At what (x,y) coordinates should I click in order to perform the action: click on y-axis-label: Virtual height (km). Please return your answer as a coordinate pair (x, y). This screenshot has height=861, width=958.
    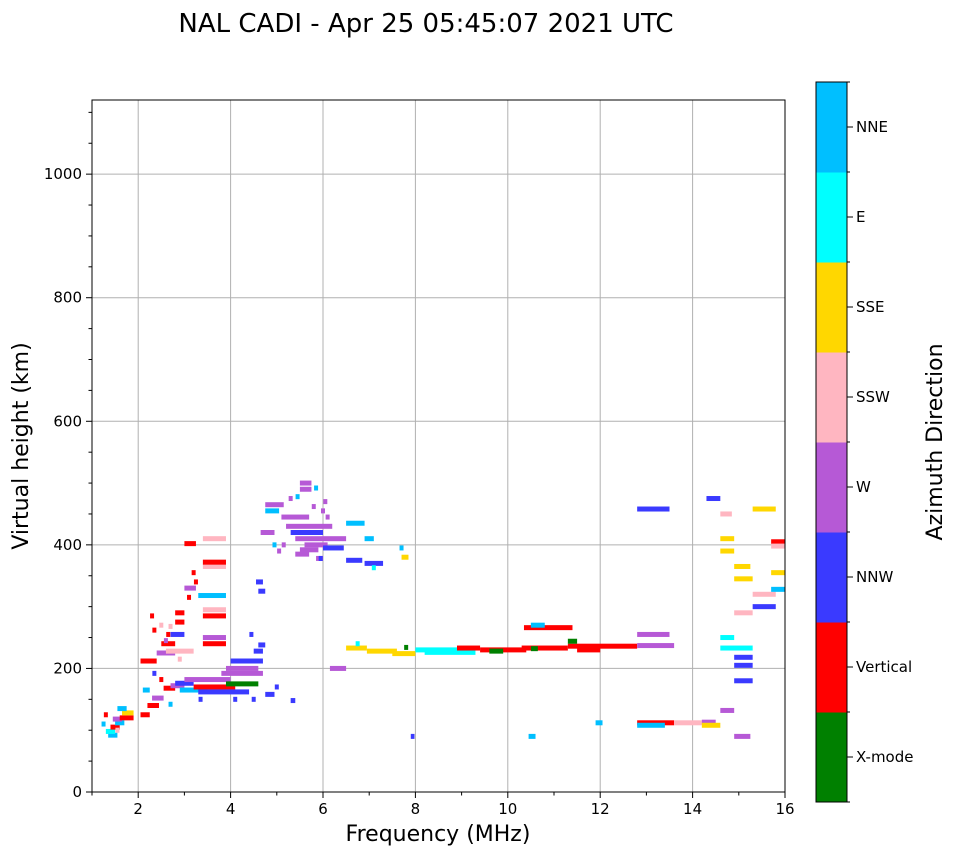
    Looking at the image, I should click on (21, 445).